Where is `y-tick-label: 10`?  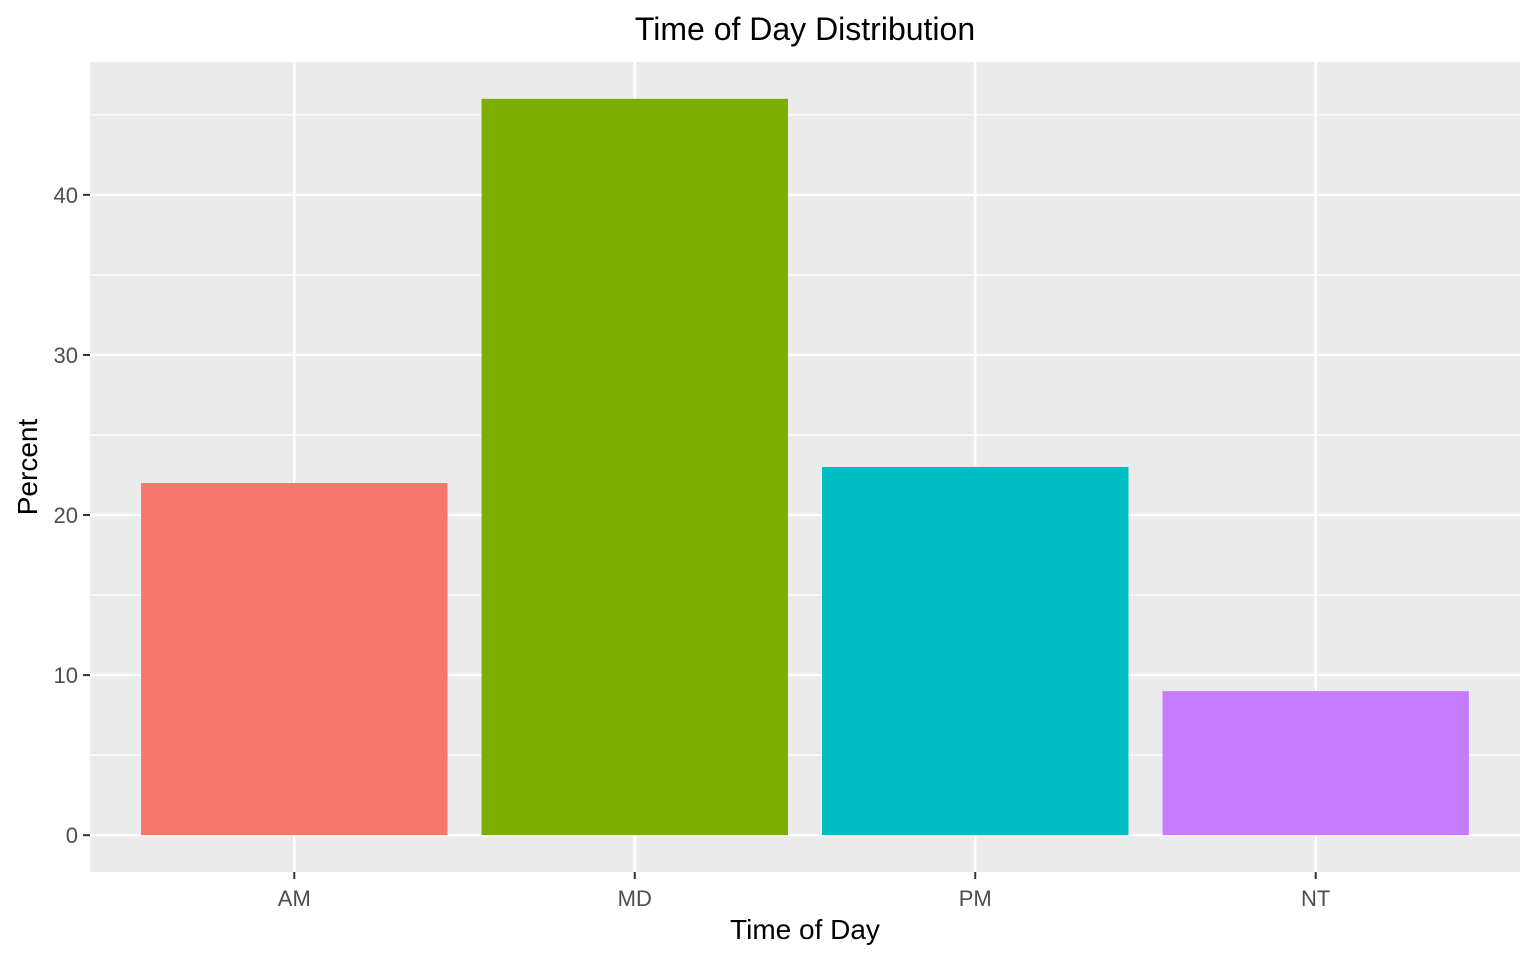
y-tick-label: 10 is located at coordinates (66, 675).